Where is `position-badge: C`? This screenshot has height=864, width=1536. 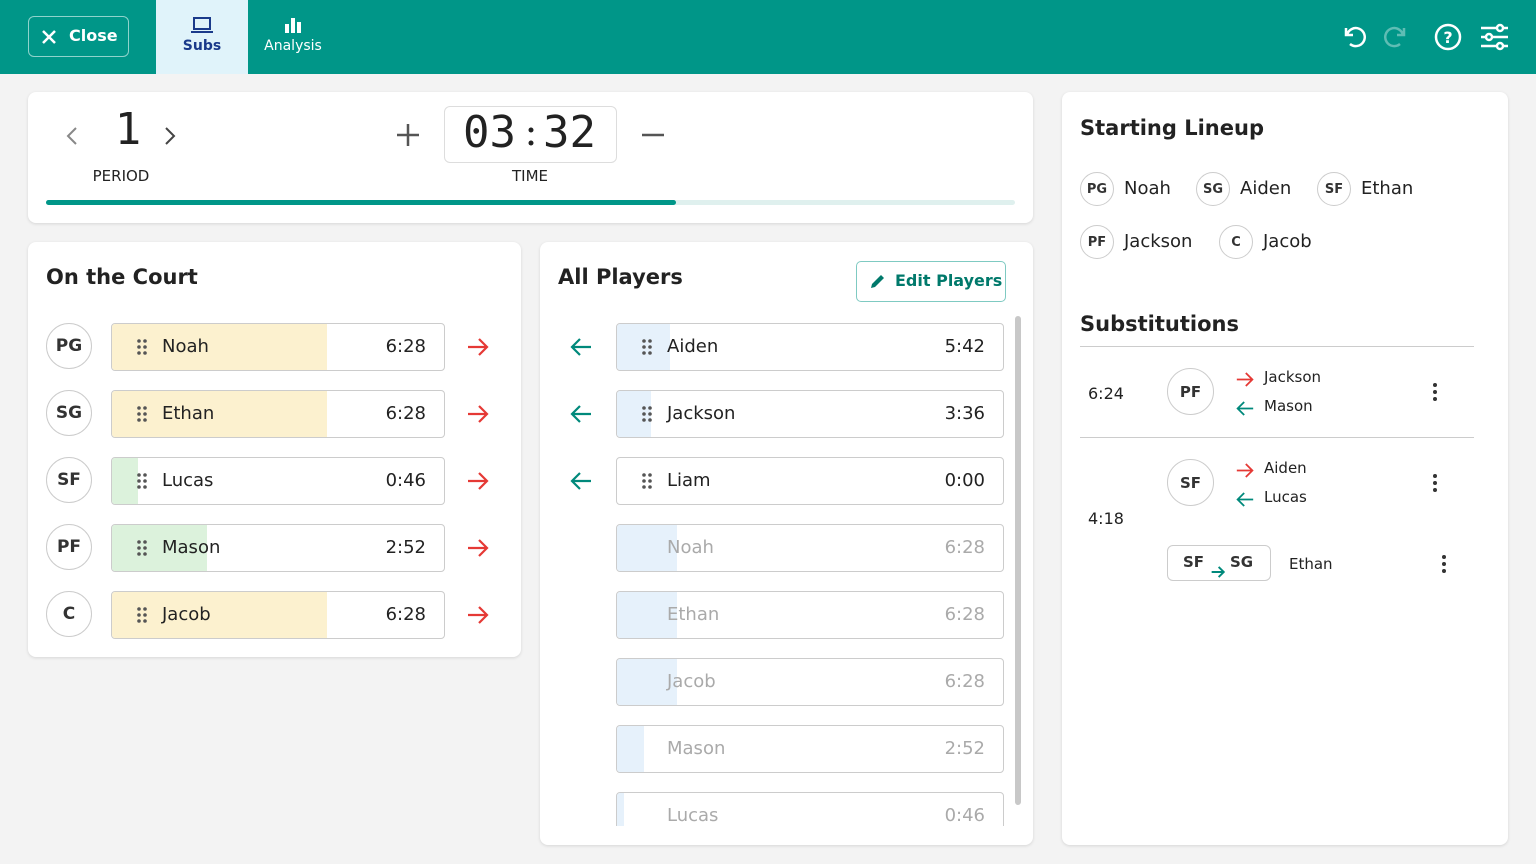 position-badge: C is located at coordinates (69, 614).